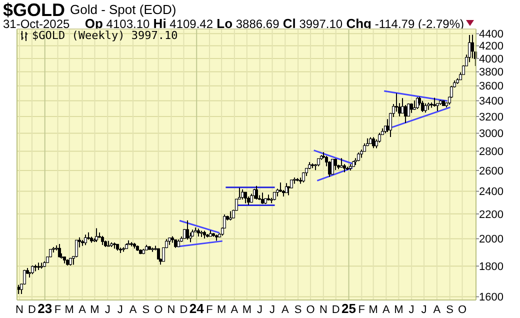  What do you see at coordinates (491, 298) in the screenshot?
I see `y-tick-label: 1600` at bounding box center [491, 298].